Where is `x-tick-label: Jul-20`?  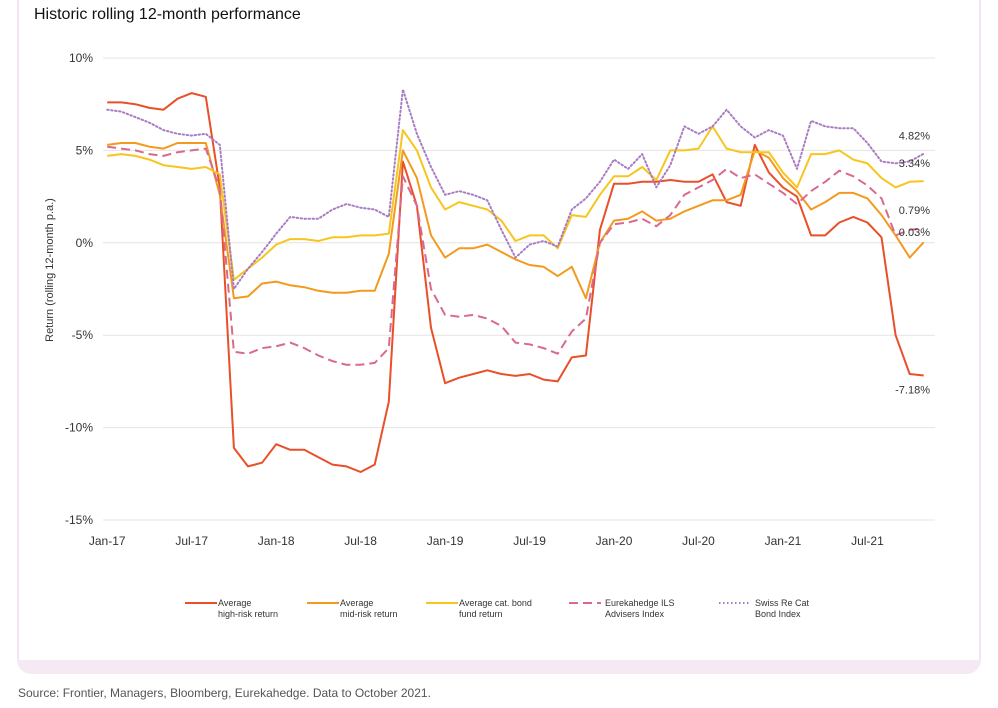 x-tick-label: Jul-20 is located at coordinates (698, 541).